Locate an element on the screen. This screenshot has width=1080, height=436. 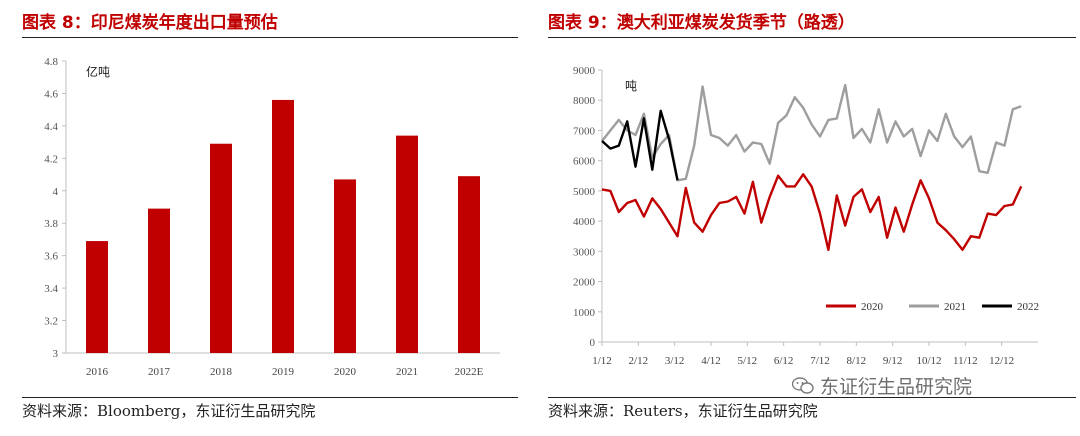
x-tick-label: 2017 is located at coordinates (159, 372).